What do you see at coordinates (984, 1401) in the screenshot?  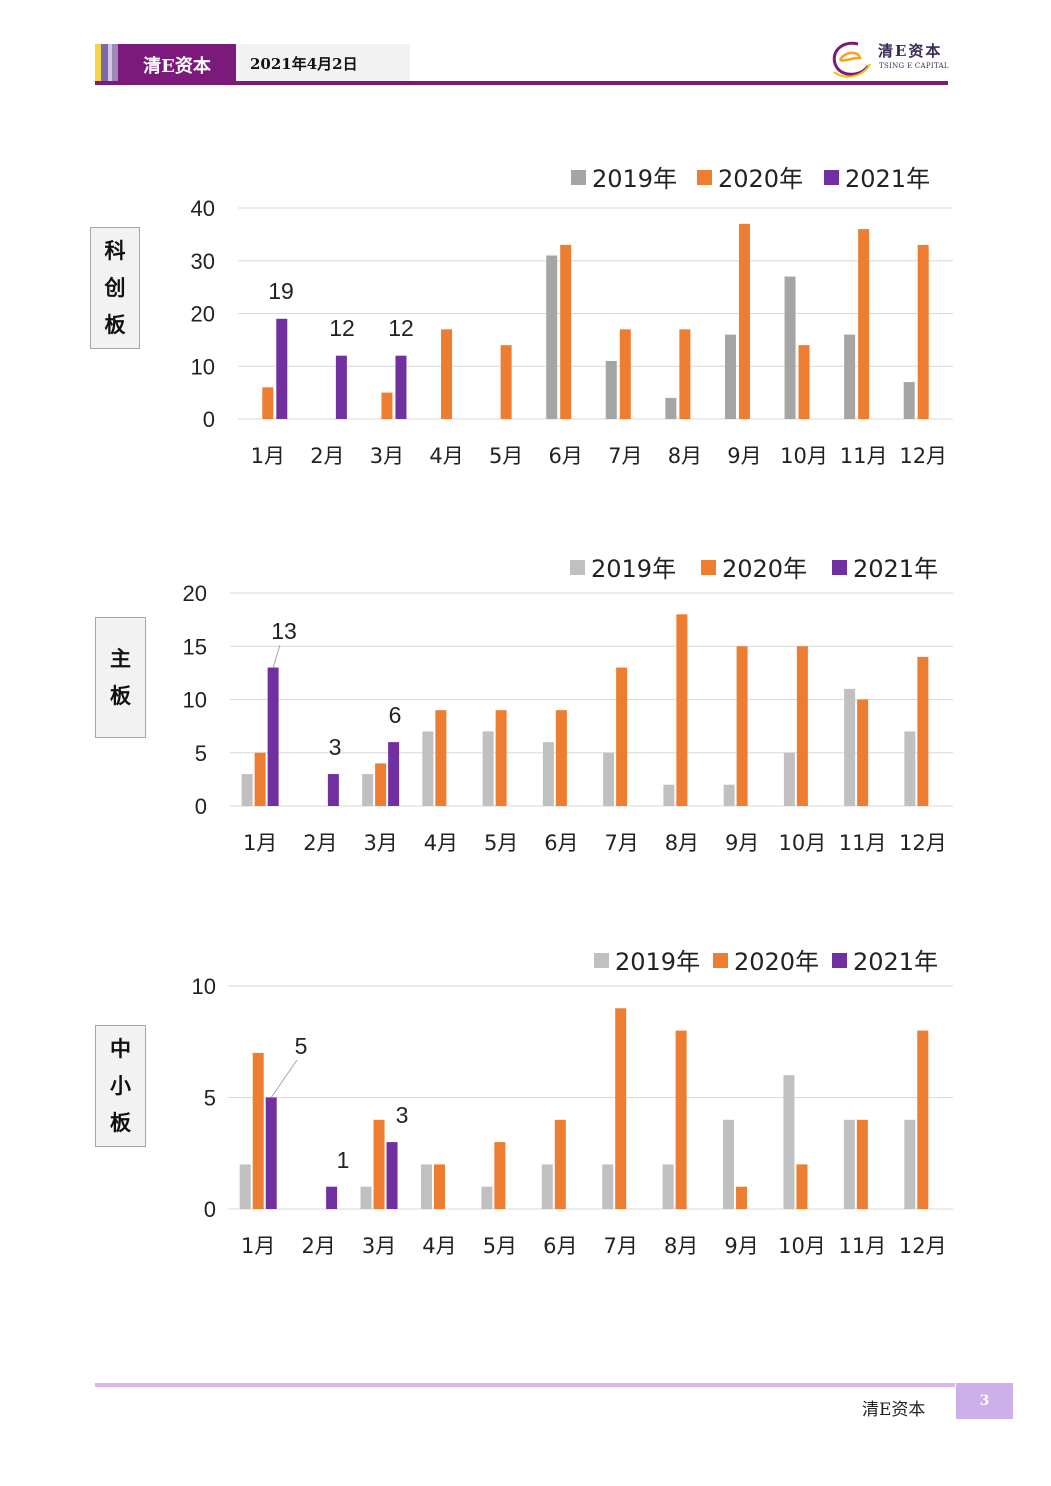 I see `page-number: 3` at bounding box center [984, 1401].